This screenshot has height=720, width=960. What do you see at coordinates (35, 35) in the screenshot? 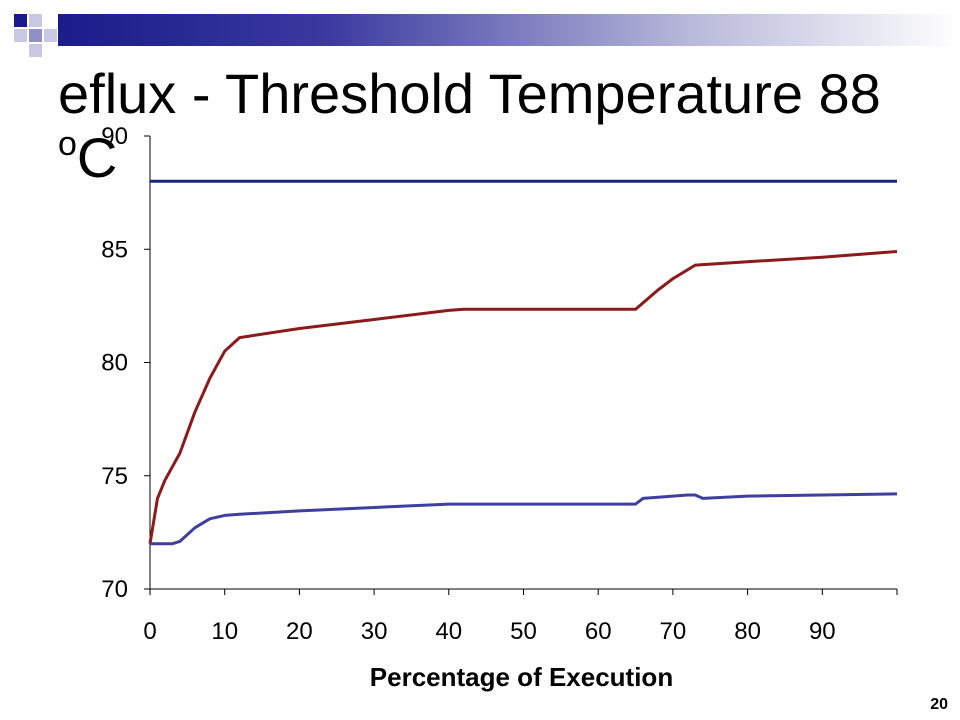
I see `deco-square-mid` at bounding box center [35, 35].